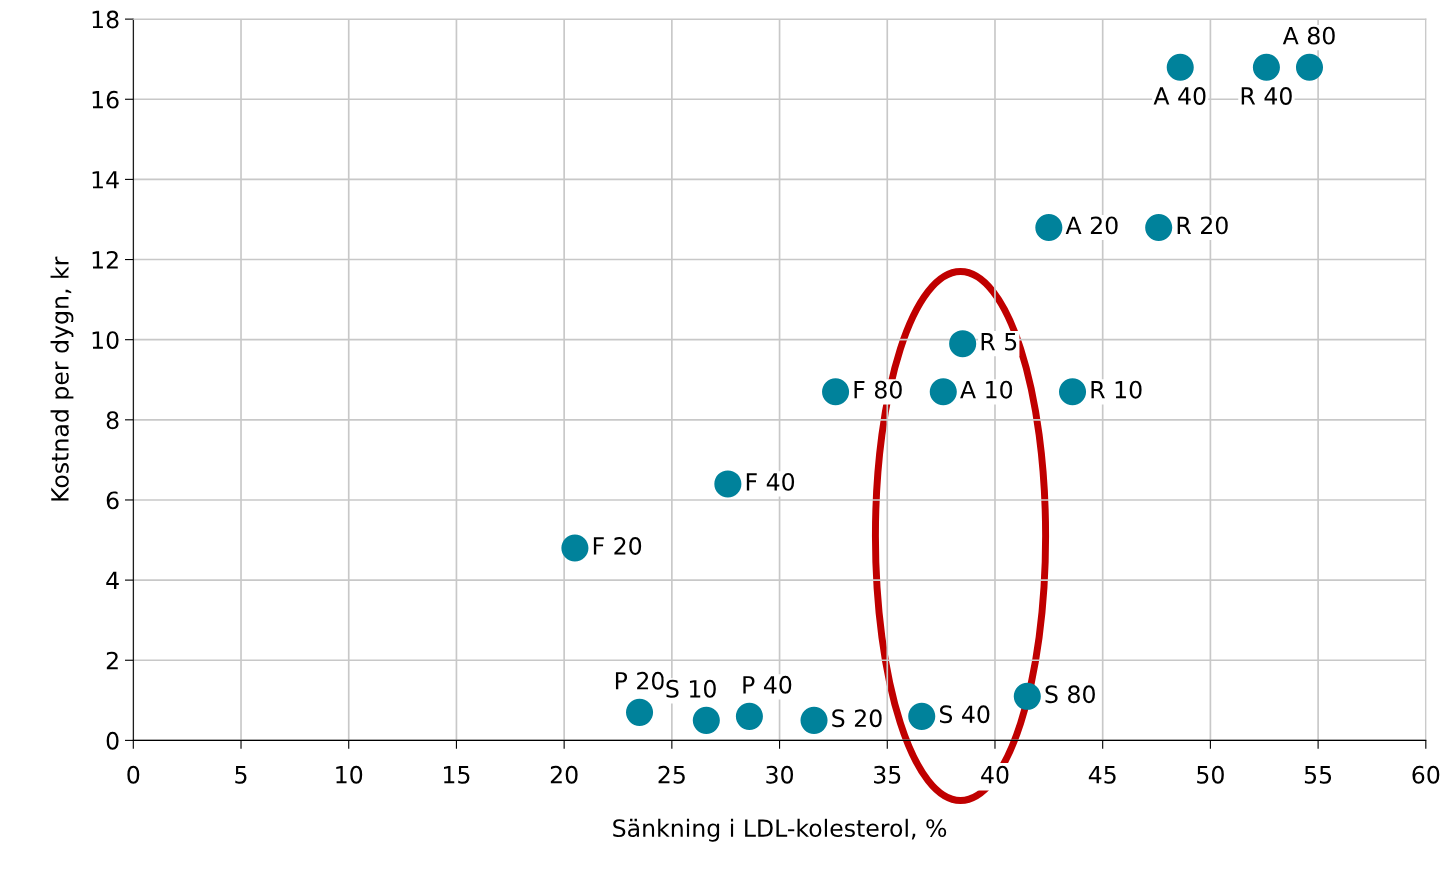 The image size is (1449, 869). Describe the element at coordinates (1308, 35) in the screenshot. I see `data-label: A 80` at that location.